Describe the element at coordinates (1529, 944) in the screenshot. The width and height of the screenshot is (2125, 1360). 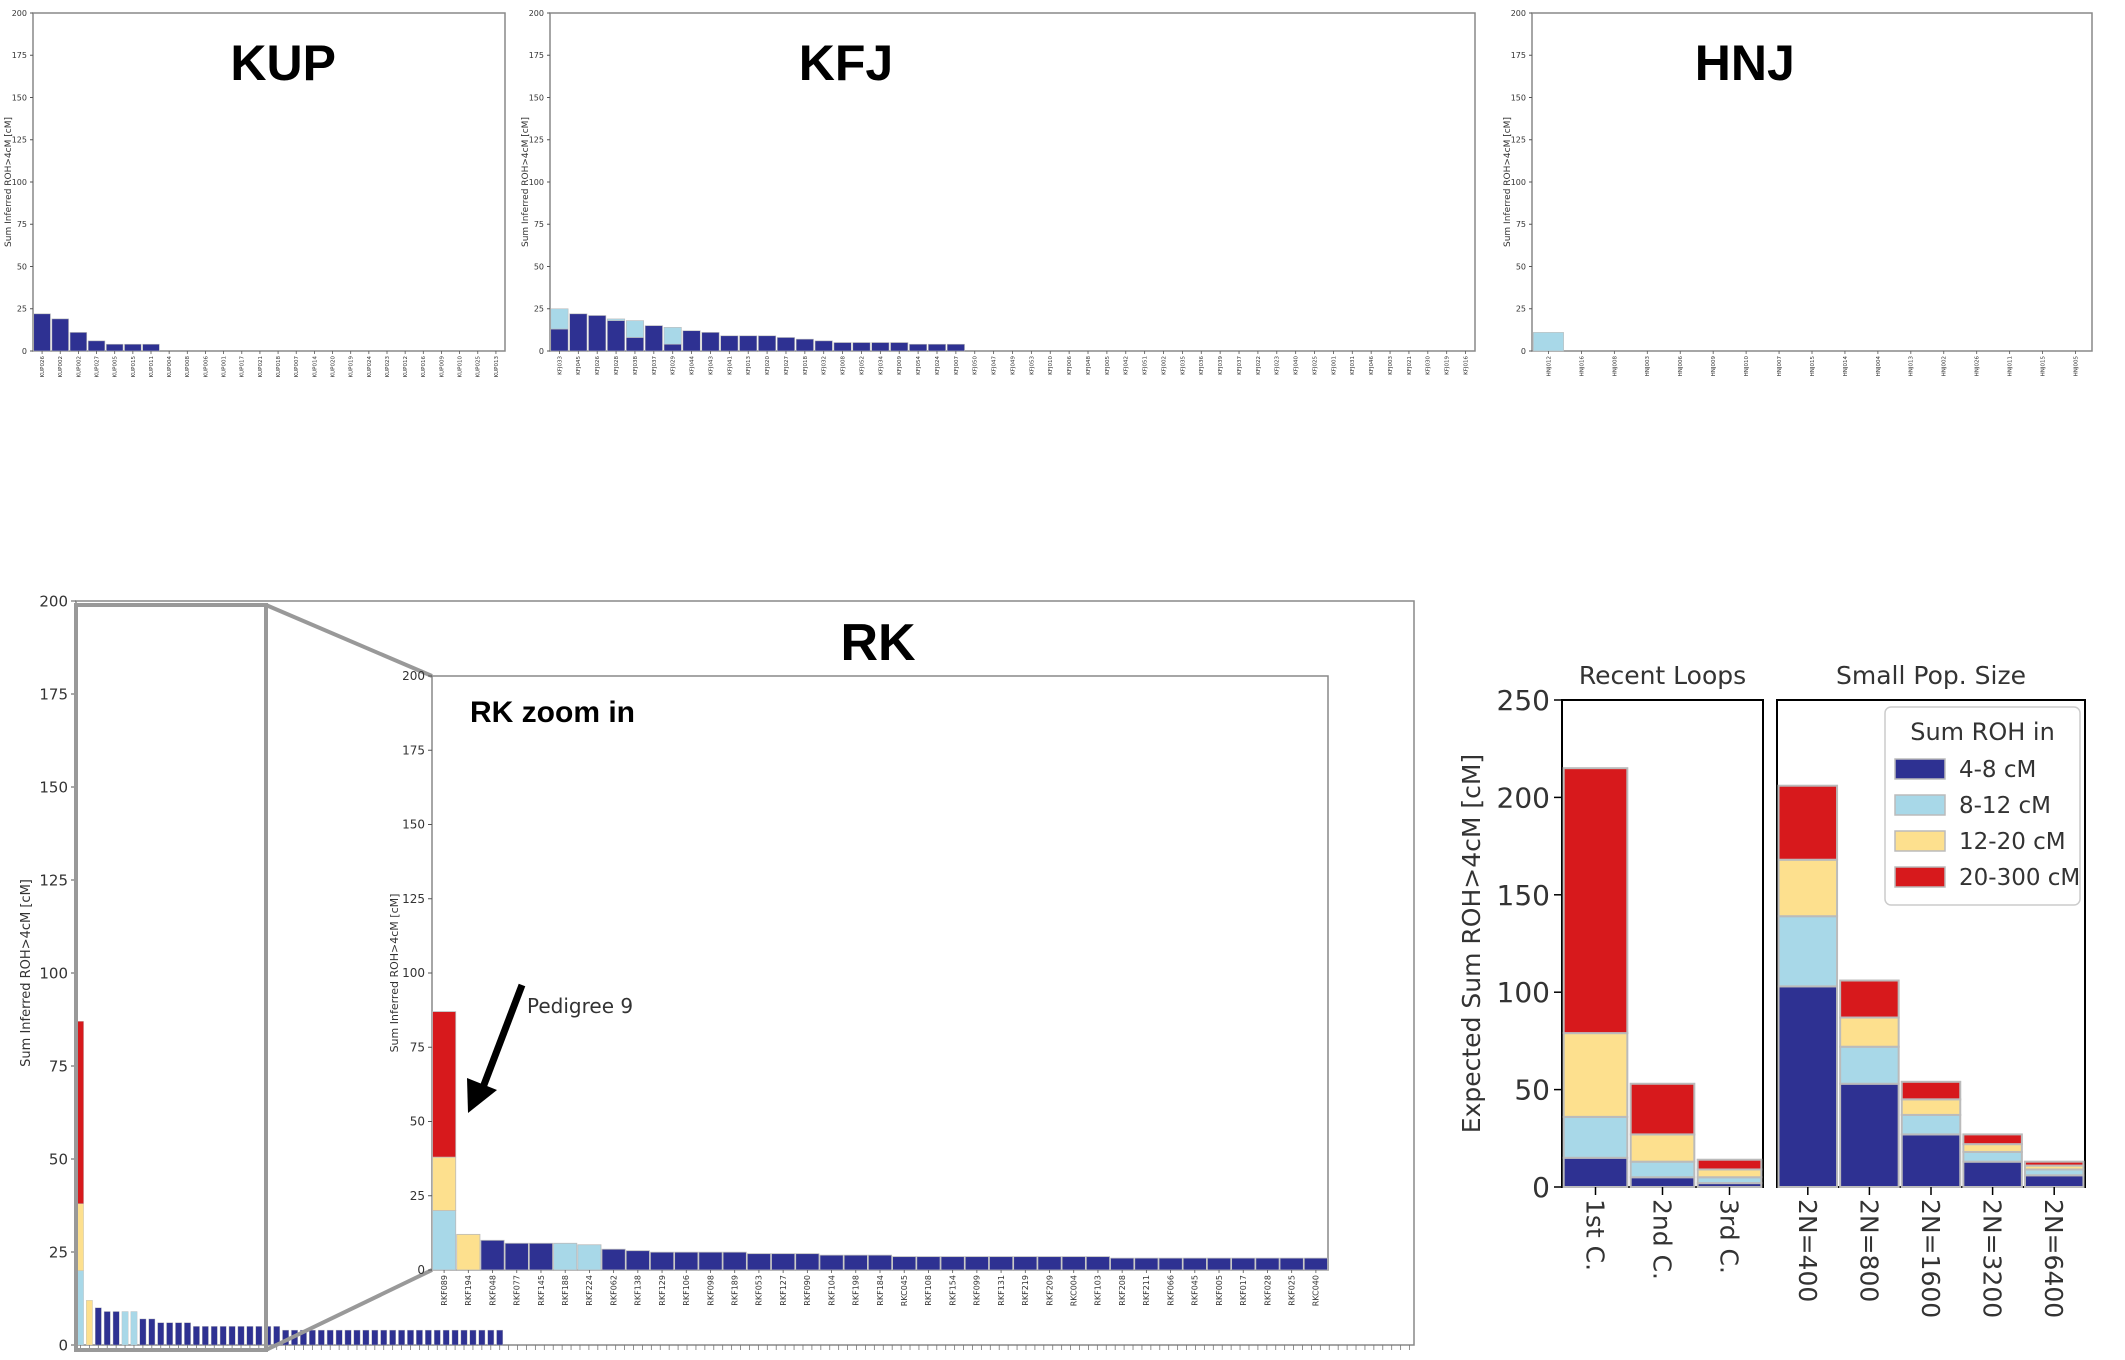
I see `chart-expected-y-axis: 0 50 100 150 200 250` at that location.